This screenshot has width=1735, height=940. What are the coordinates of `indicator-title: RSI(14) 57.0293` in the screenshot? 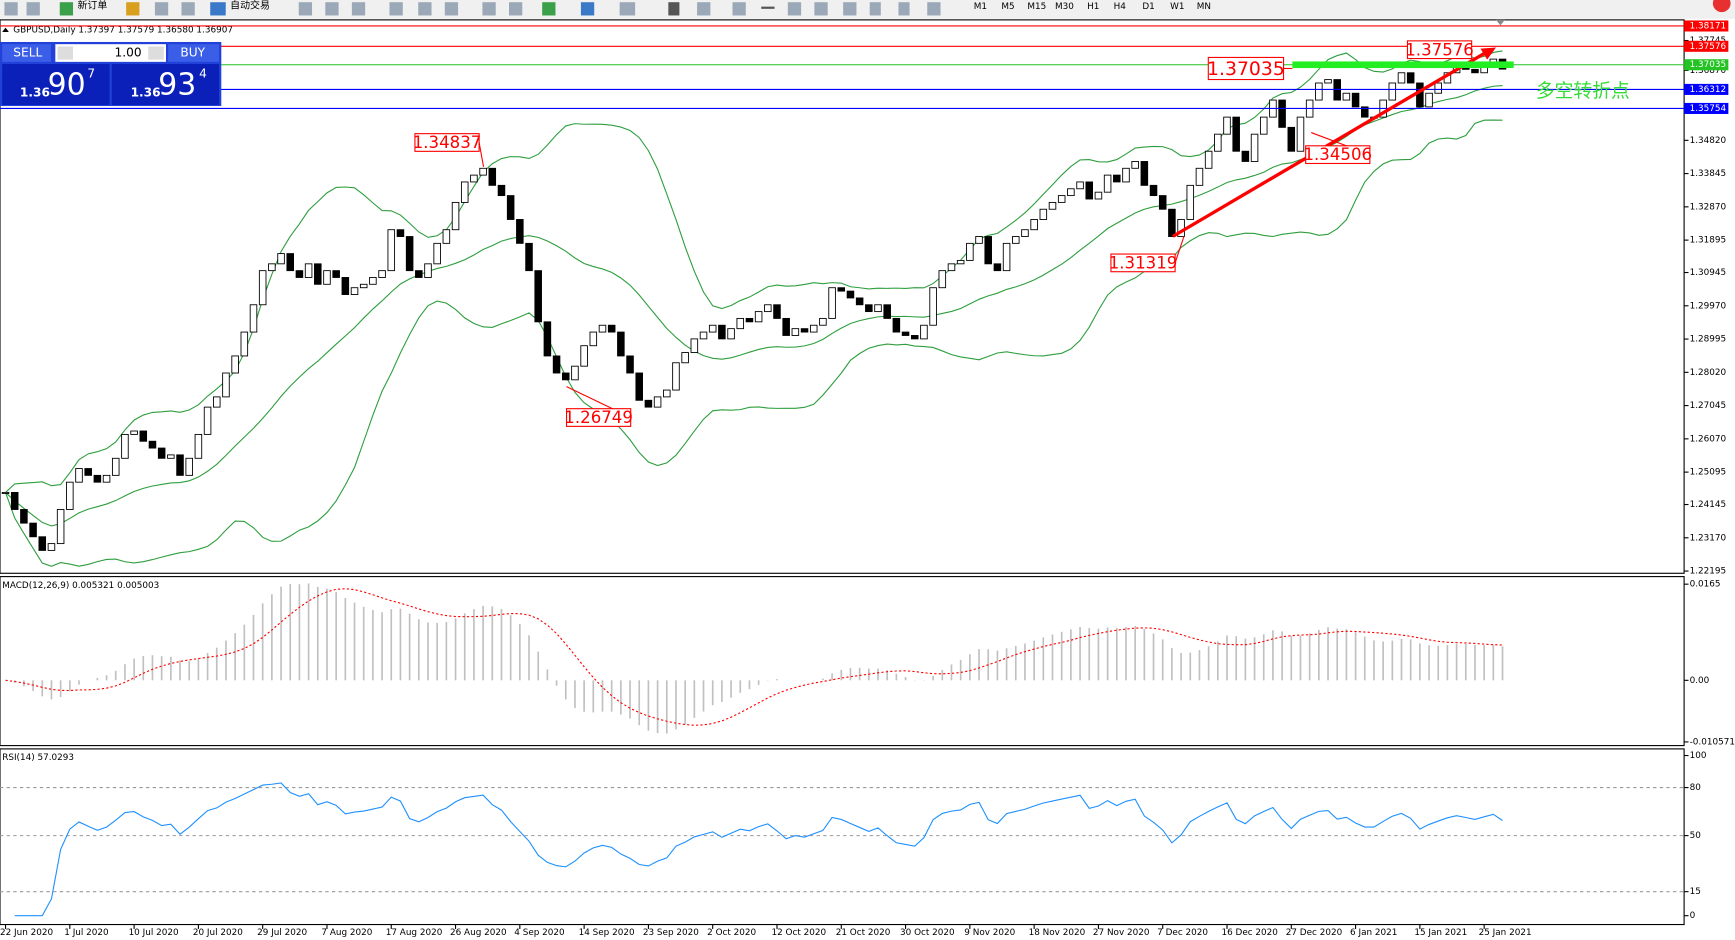 It's located at (38, 758).